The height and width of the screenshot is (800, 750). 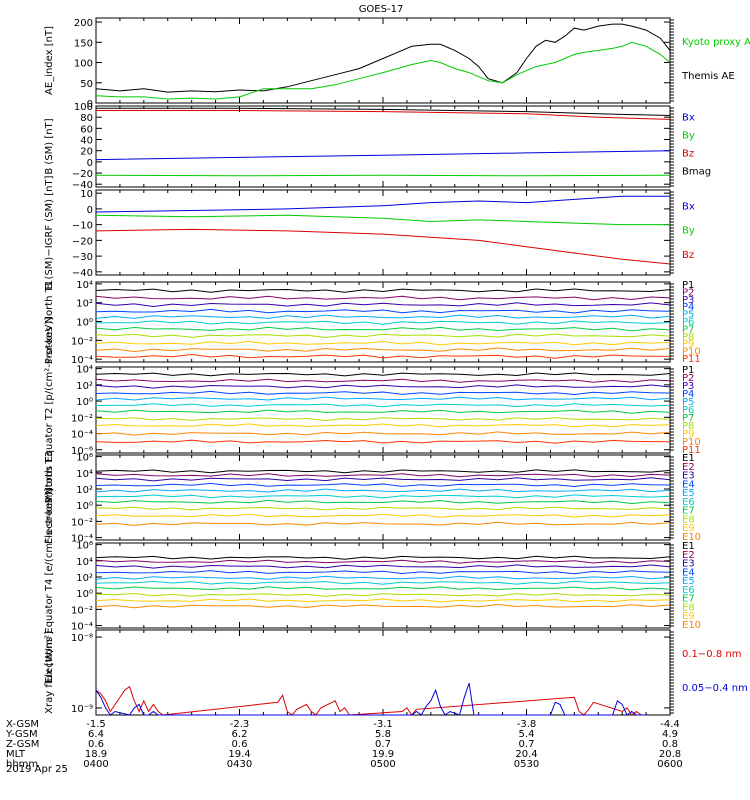 I want to click on ephemeris-value: 6.2, so click(x=240, y=734).